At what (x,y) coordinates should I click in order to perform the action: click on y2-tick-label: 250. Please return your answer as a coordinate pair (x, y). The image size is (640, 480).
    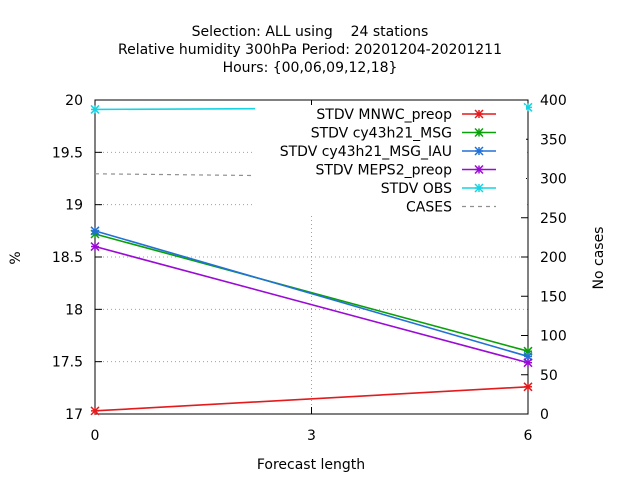
    Looking at the image, I should click on (553, 219).